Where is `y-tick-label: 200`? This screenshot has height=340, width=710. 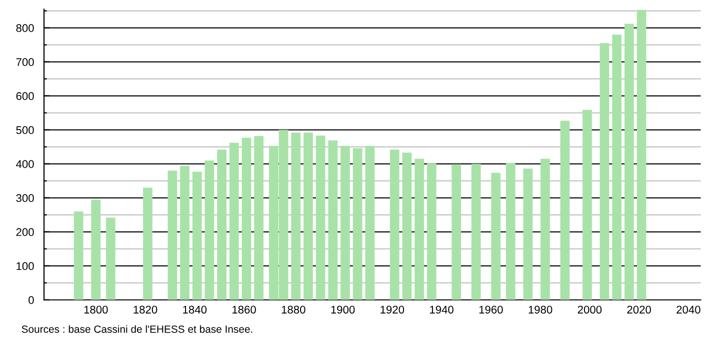 y-tick-label: 200 is located at coordinates (25, 232).